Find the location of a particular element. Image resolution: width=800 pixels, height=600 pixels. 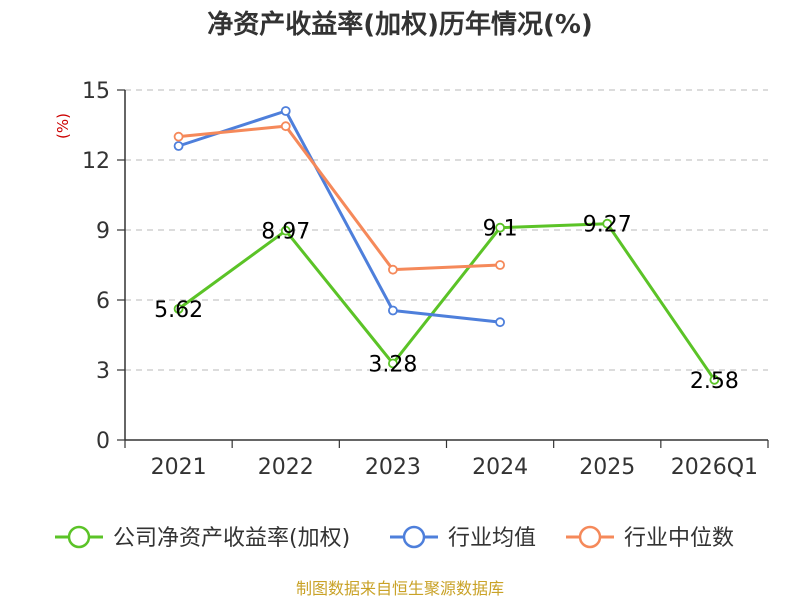

x-tick-label: 2022 is located at coordinates (286, 467).